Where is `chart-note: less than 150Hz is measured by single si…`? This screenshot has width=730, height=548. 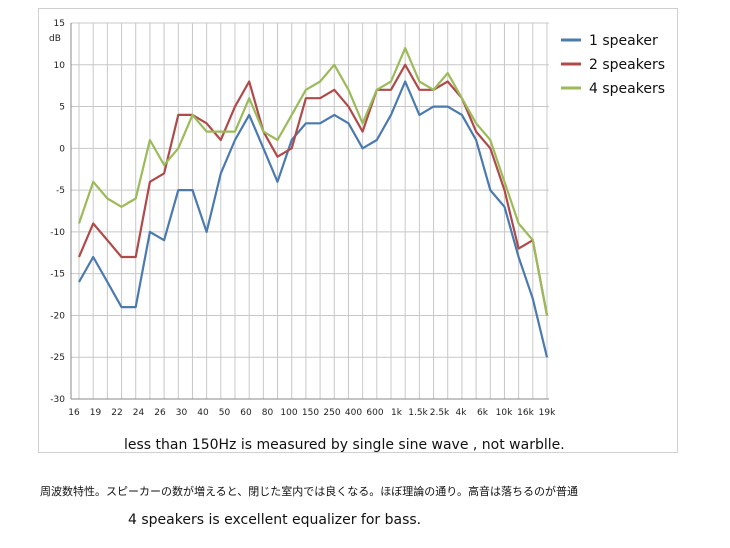
chart-note: less than 150Hz is measured by single si… is located at coordinates (344, 445).